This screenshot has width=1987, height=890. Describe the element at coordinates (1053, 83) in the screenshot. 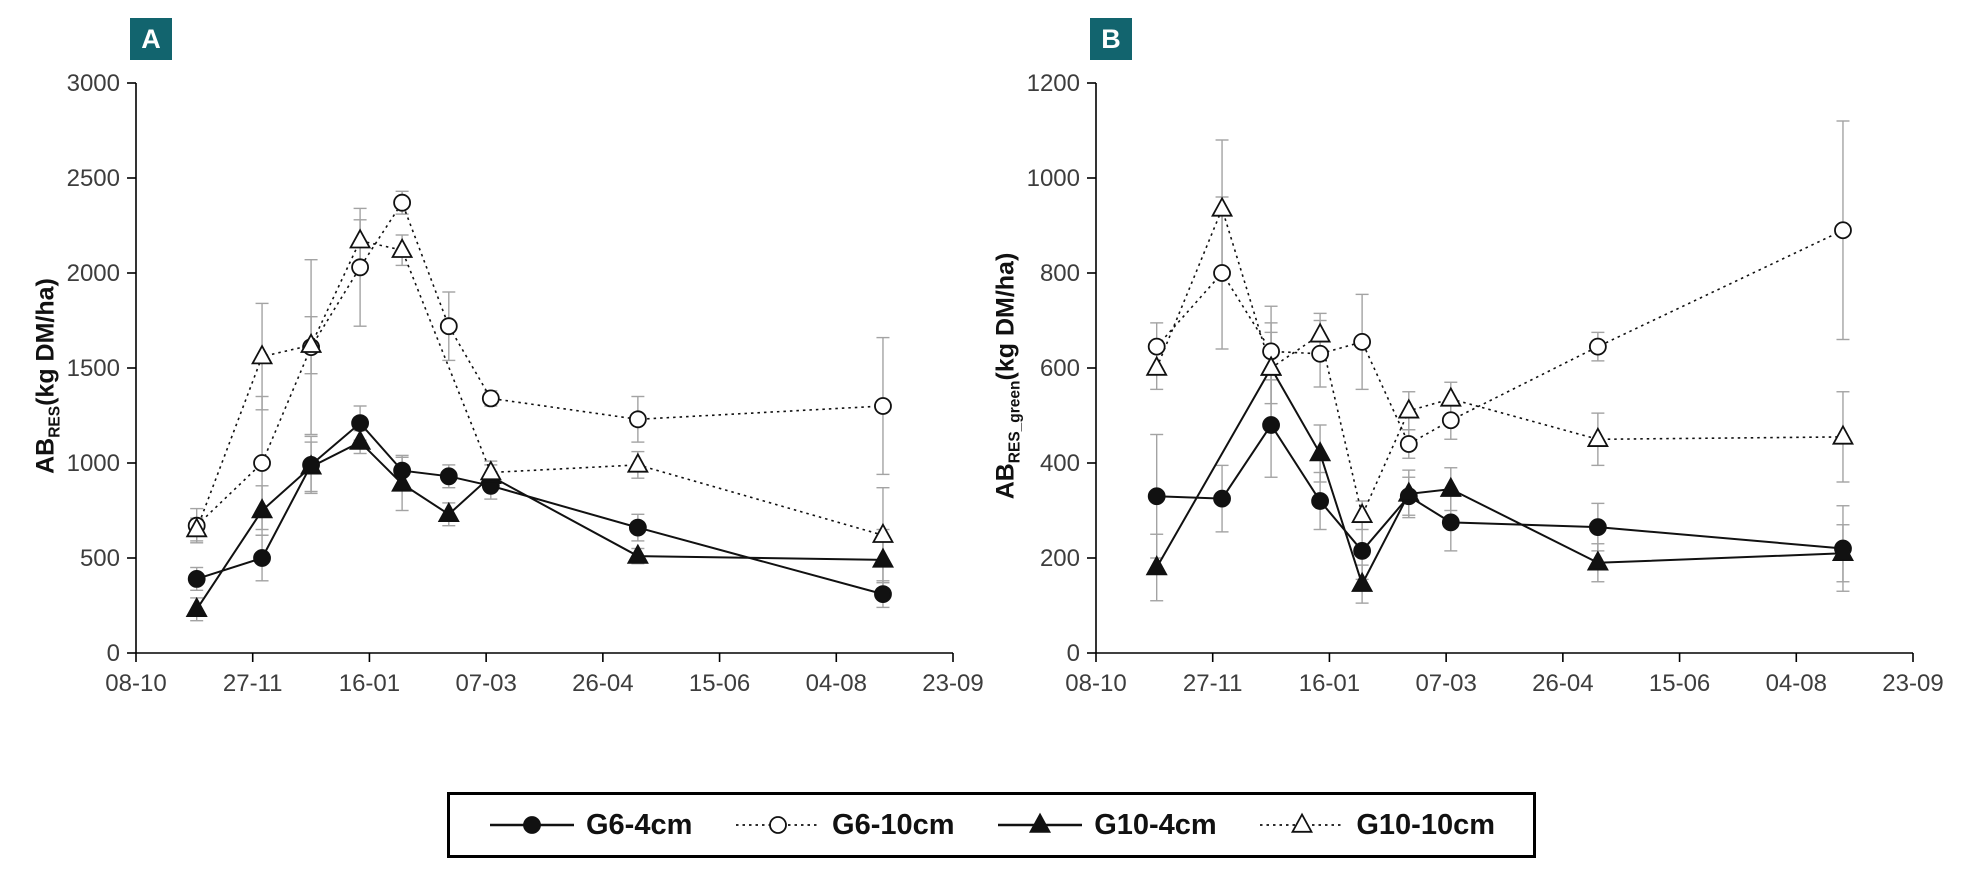

I see `svg-text: 1200` at that location.